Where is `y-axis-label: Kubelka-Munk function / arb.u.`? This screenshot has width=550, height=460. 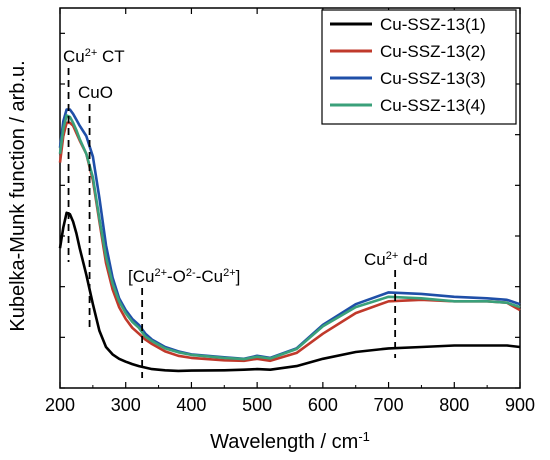
y-axis-label: Kubelka-Munk function / arb.u. is located at coordinates (18, 195).